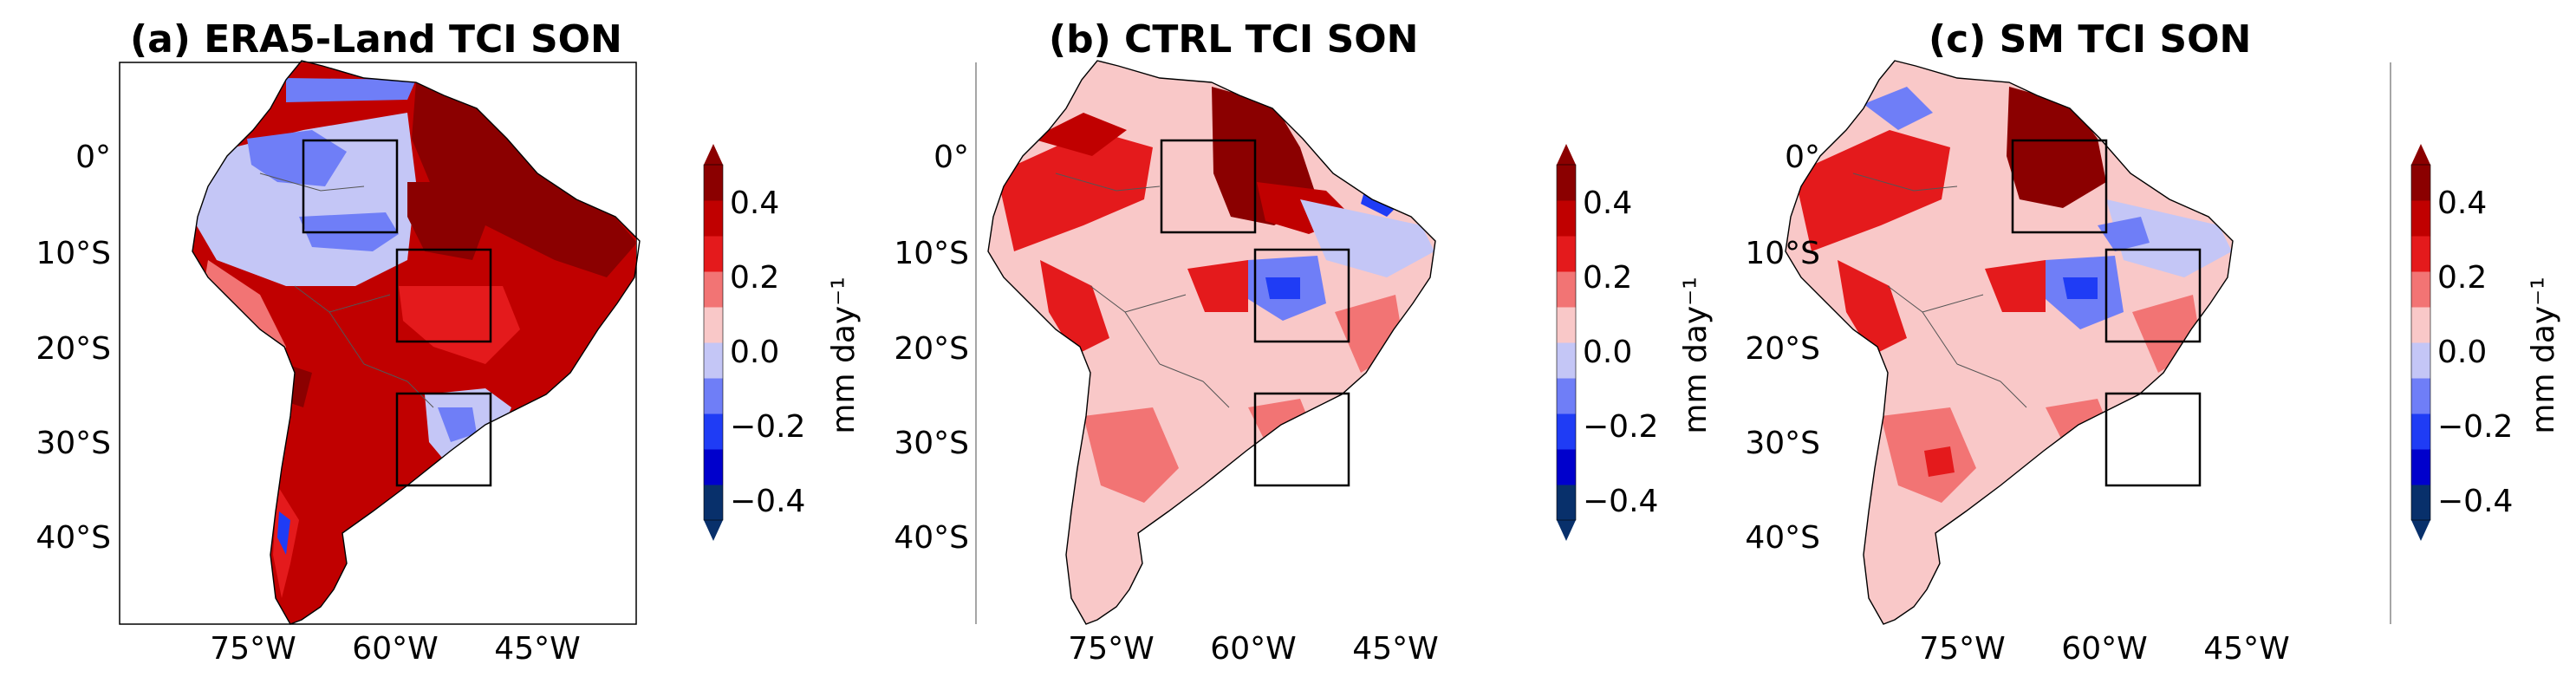 The height and width of the screenshot is (690, 2576). Describe the element at coordinates (2090, 39) in the screenshot. I see `panel-title: (c) SM TCI SON` at that location.